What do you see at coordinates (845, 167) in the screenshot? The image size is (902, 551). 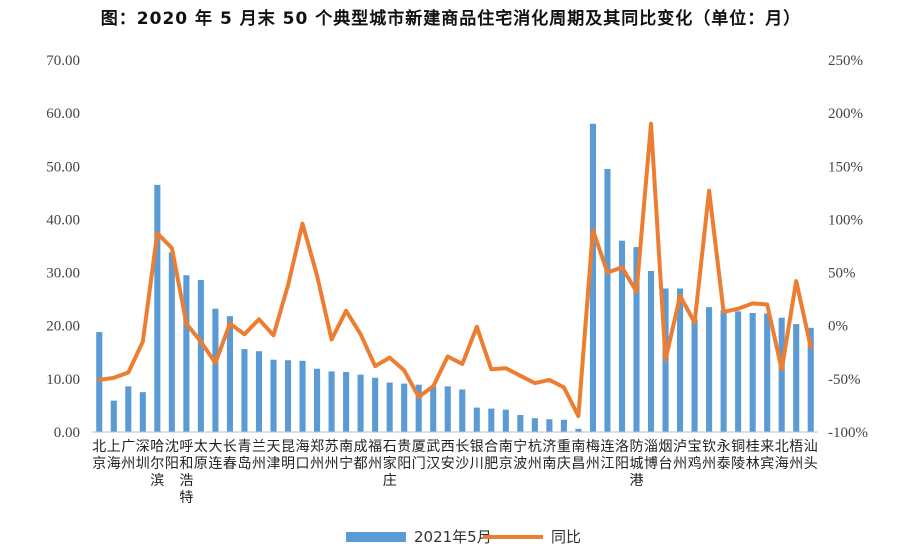 I see `right-tick-label: 150%` at bounding box center [845, 167].